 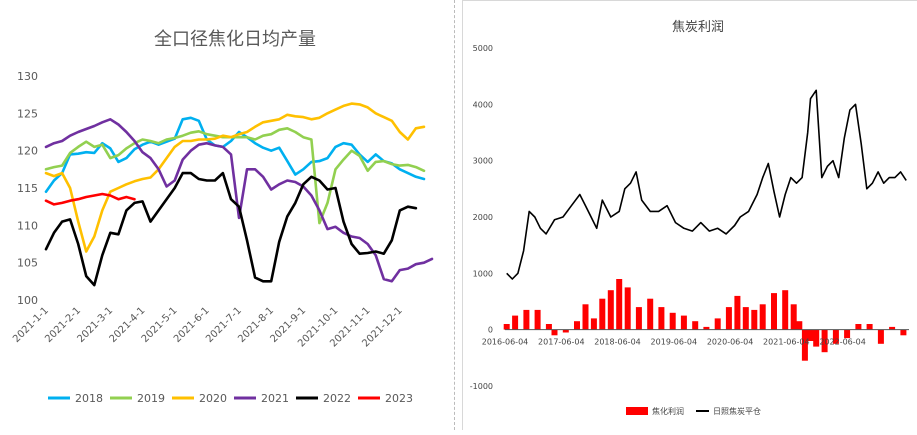 What do you see at coordinates (27, 300) in the screenshot?
I see `y-tick-label: 100` at bounding box center [27, 300].